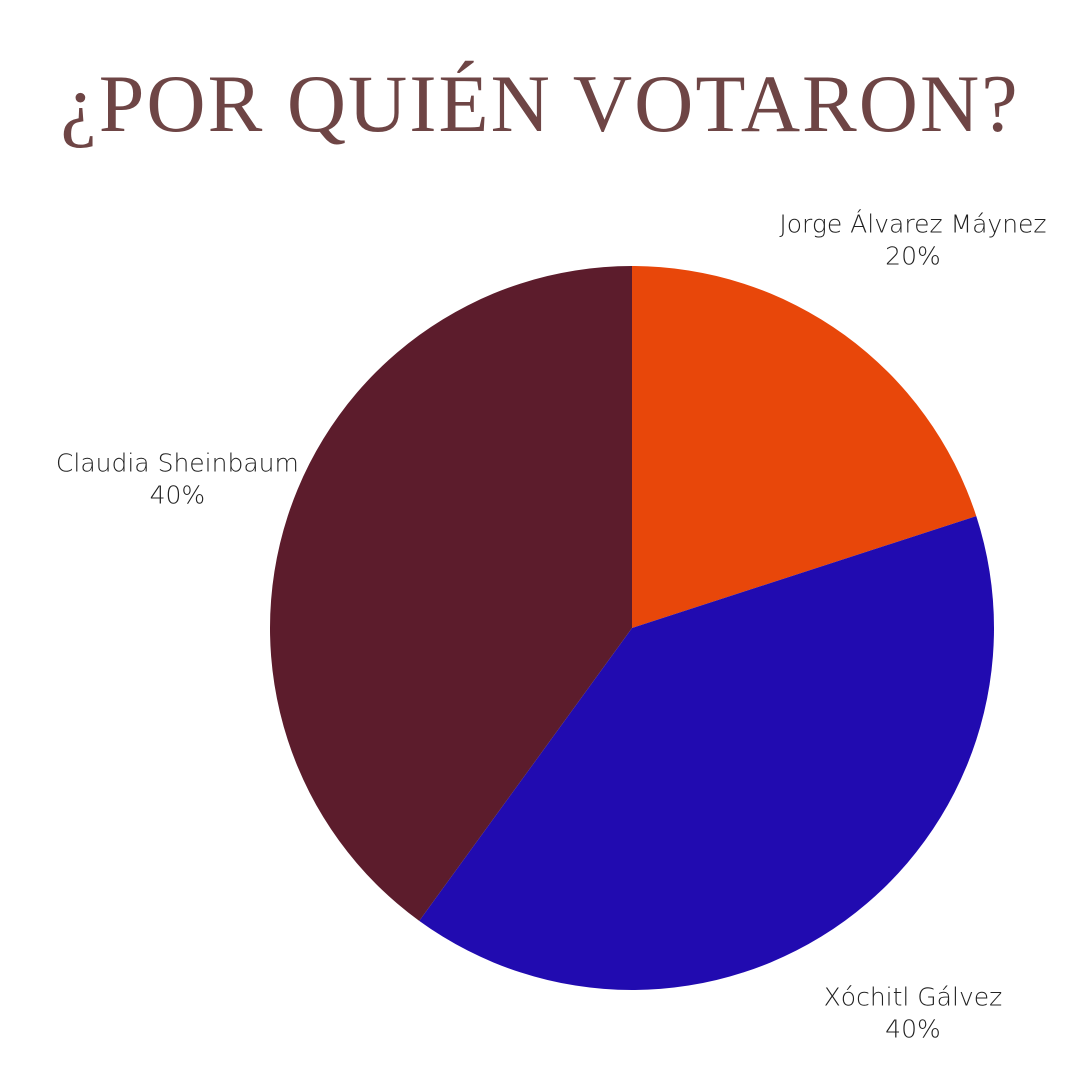  I want to click on slice-label: Jorge Álvarez Máynez, so click(912, 223).